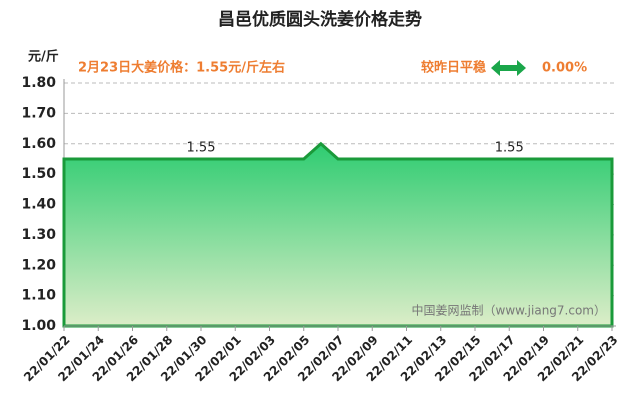  Describe the element at coordinates (181, 68) in the screenshot. I see `annotation: 2月23日大姜价格：1.55元/斤左右` at that location.